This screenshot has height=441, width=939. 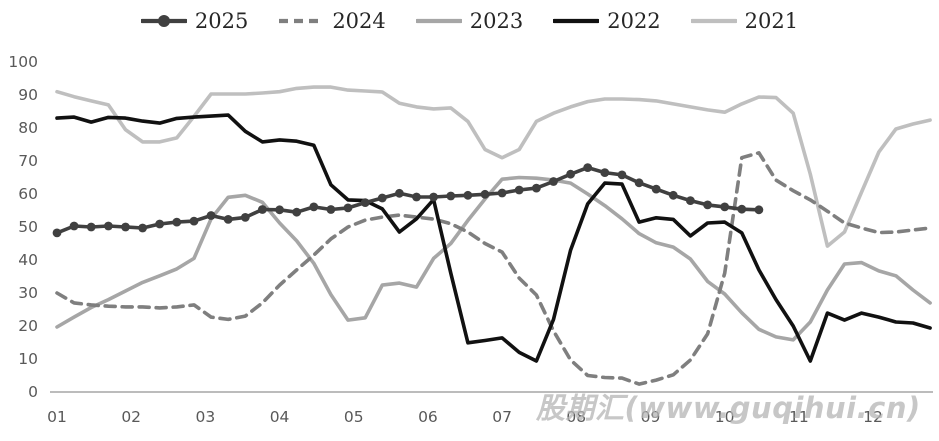 What do you see at coordinates (28, 326) in the screenshot?
I see `y-axis-tick-label: 20` at bounding box center [28, 326].